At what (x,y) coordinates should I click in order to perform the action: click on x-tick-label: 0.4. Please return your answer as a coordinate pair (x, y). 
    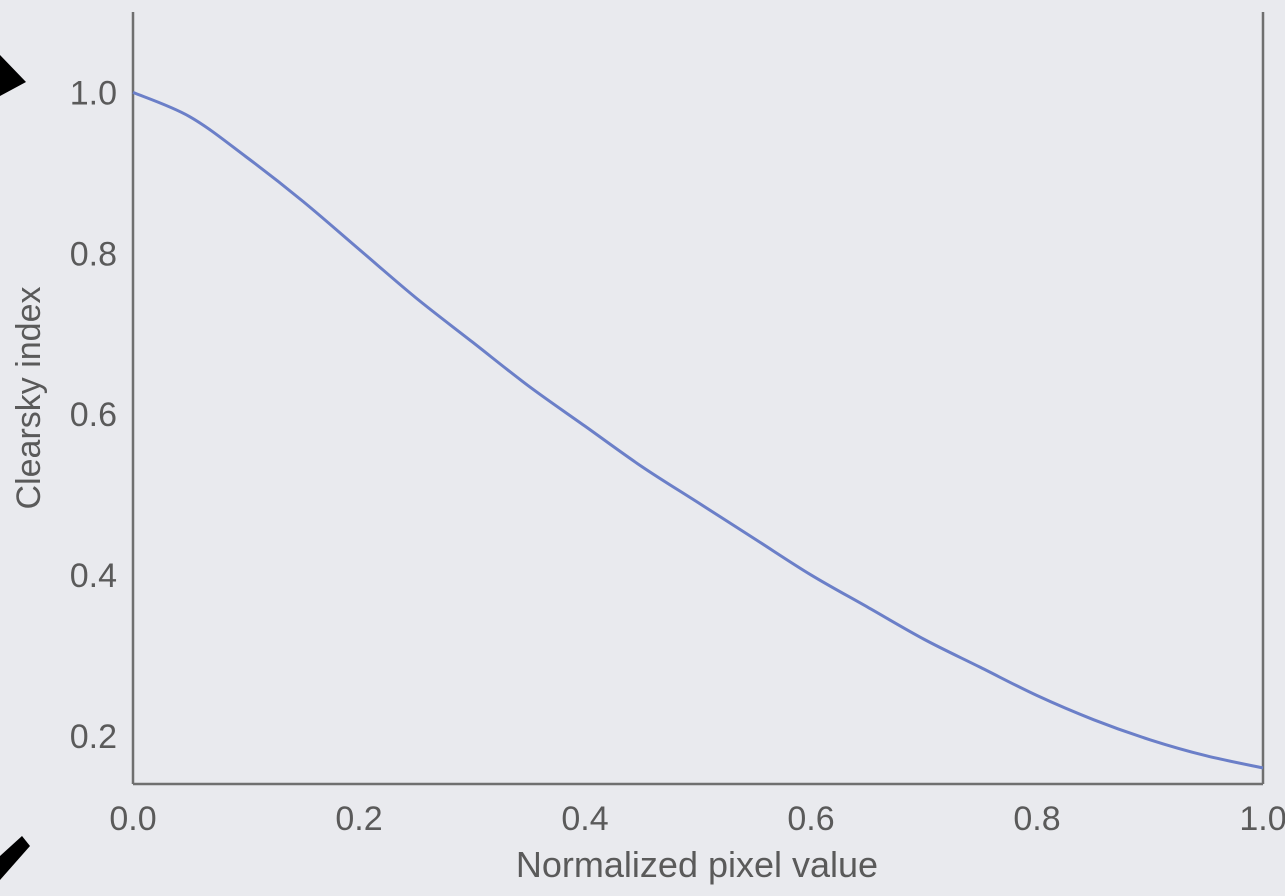
    Looking at the image, I should click on (584, 819).